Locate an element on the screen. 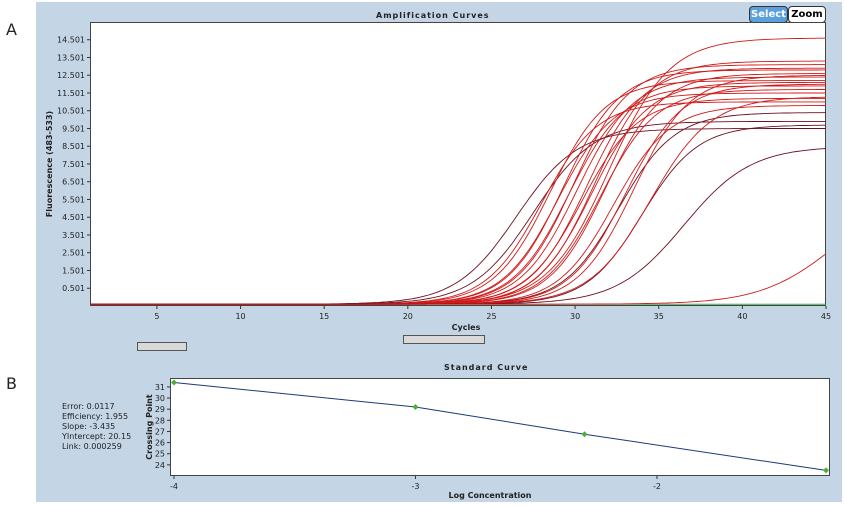  x-tick-label: 5 is located at coordinates (156, 316).